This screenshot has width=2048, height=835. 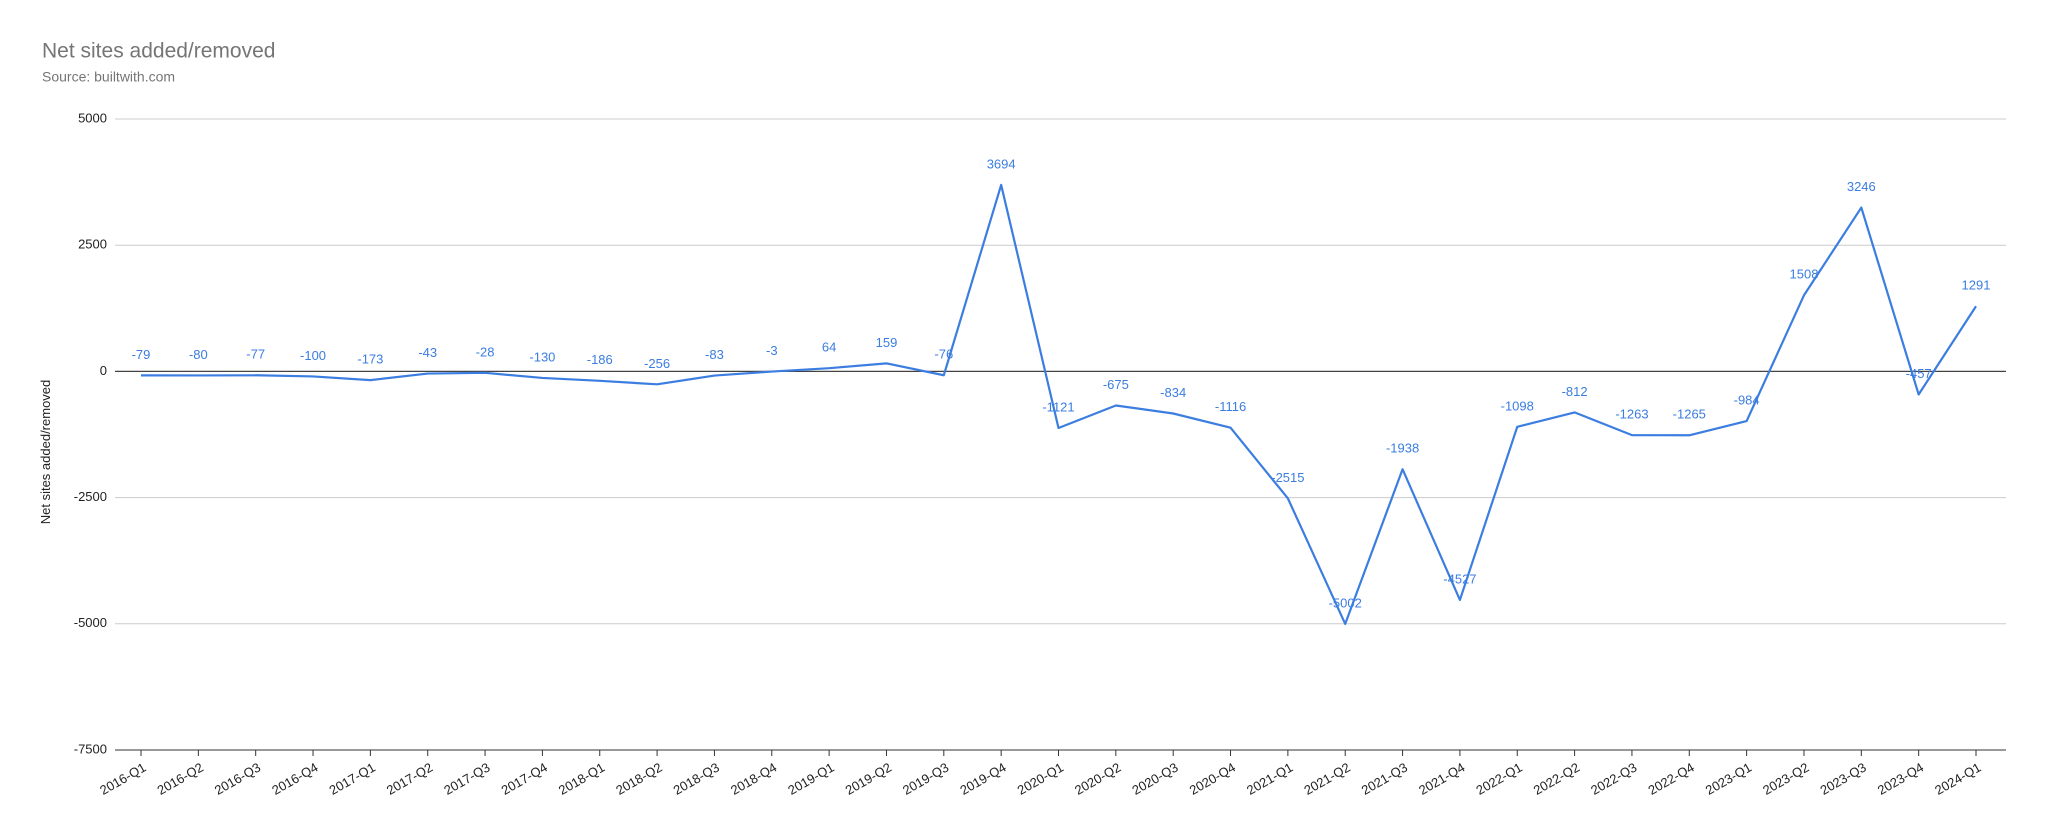 What do you see at coordinates (1670, 779) in the screenshot?
I see `x-tick-label: 2022-Q4` at bounding box center [1670, 779].